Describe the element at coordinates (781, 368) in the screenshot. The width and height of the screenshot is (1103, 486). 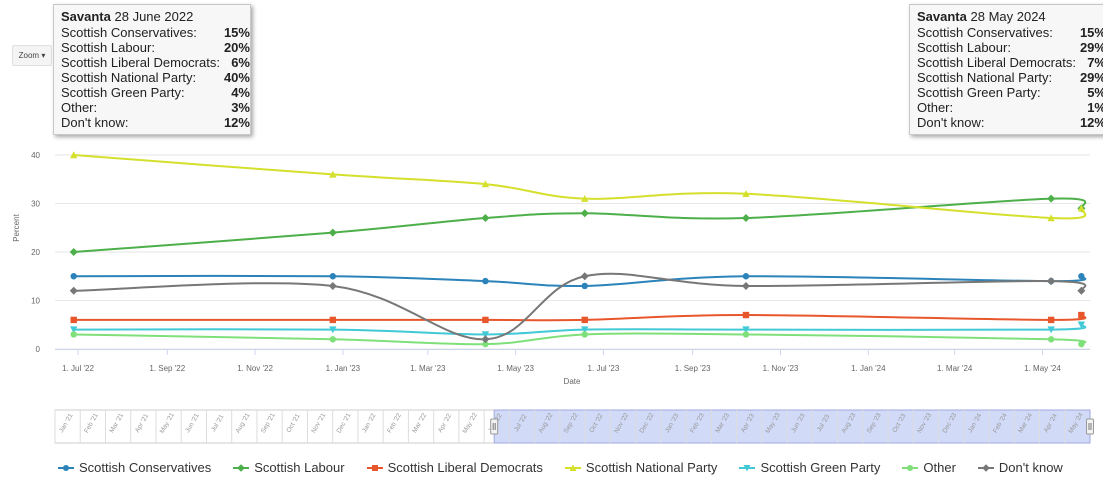
I see `x-tick-label: 1. Nov '23` at that location.